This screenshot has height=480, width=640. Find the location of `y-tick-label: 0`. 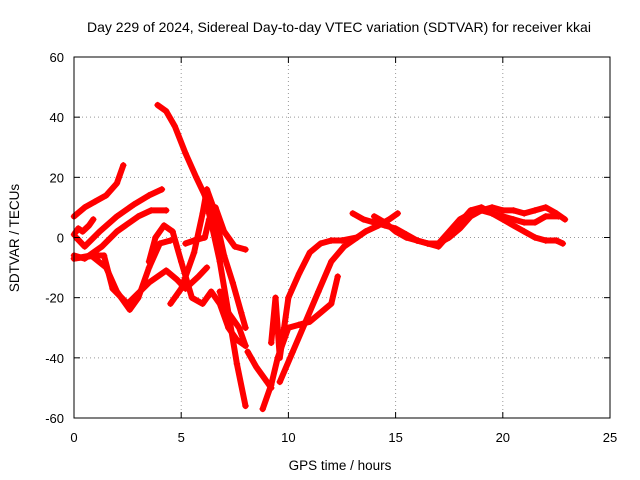

y-tick-label: 0 is located at coordinates (60, 238).